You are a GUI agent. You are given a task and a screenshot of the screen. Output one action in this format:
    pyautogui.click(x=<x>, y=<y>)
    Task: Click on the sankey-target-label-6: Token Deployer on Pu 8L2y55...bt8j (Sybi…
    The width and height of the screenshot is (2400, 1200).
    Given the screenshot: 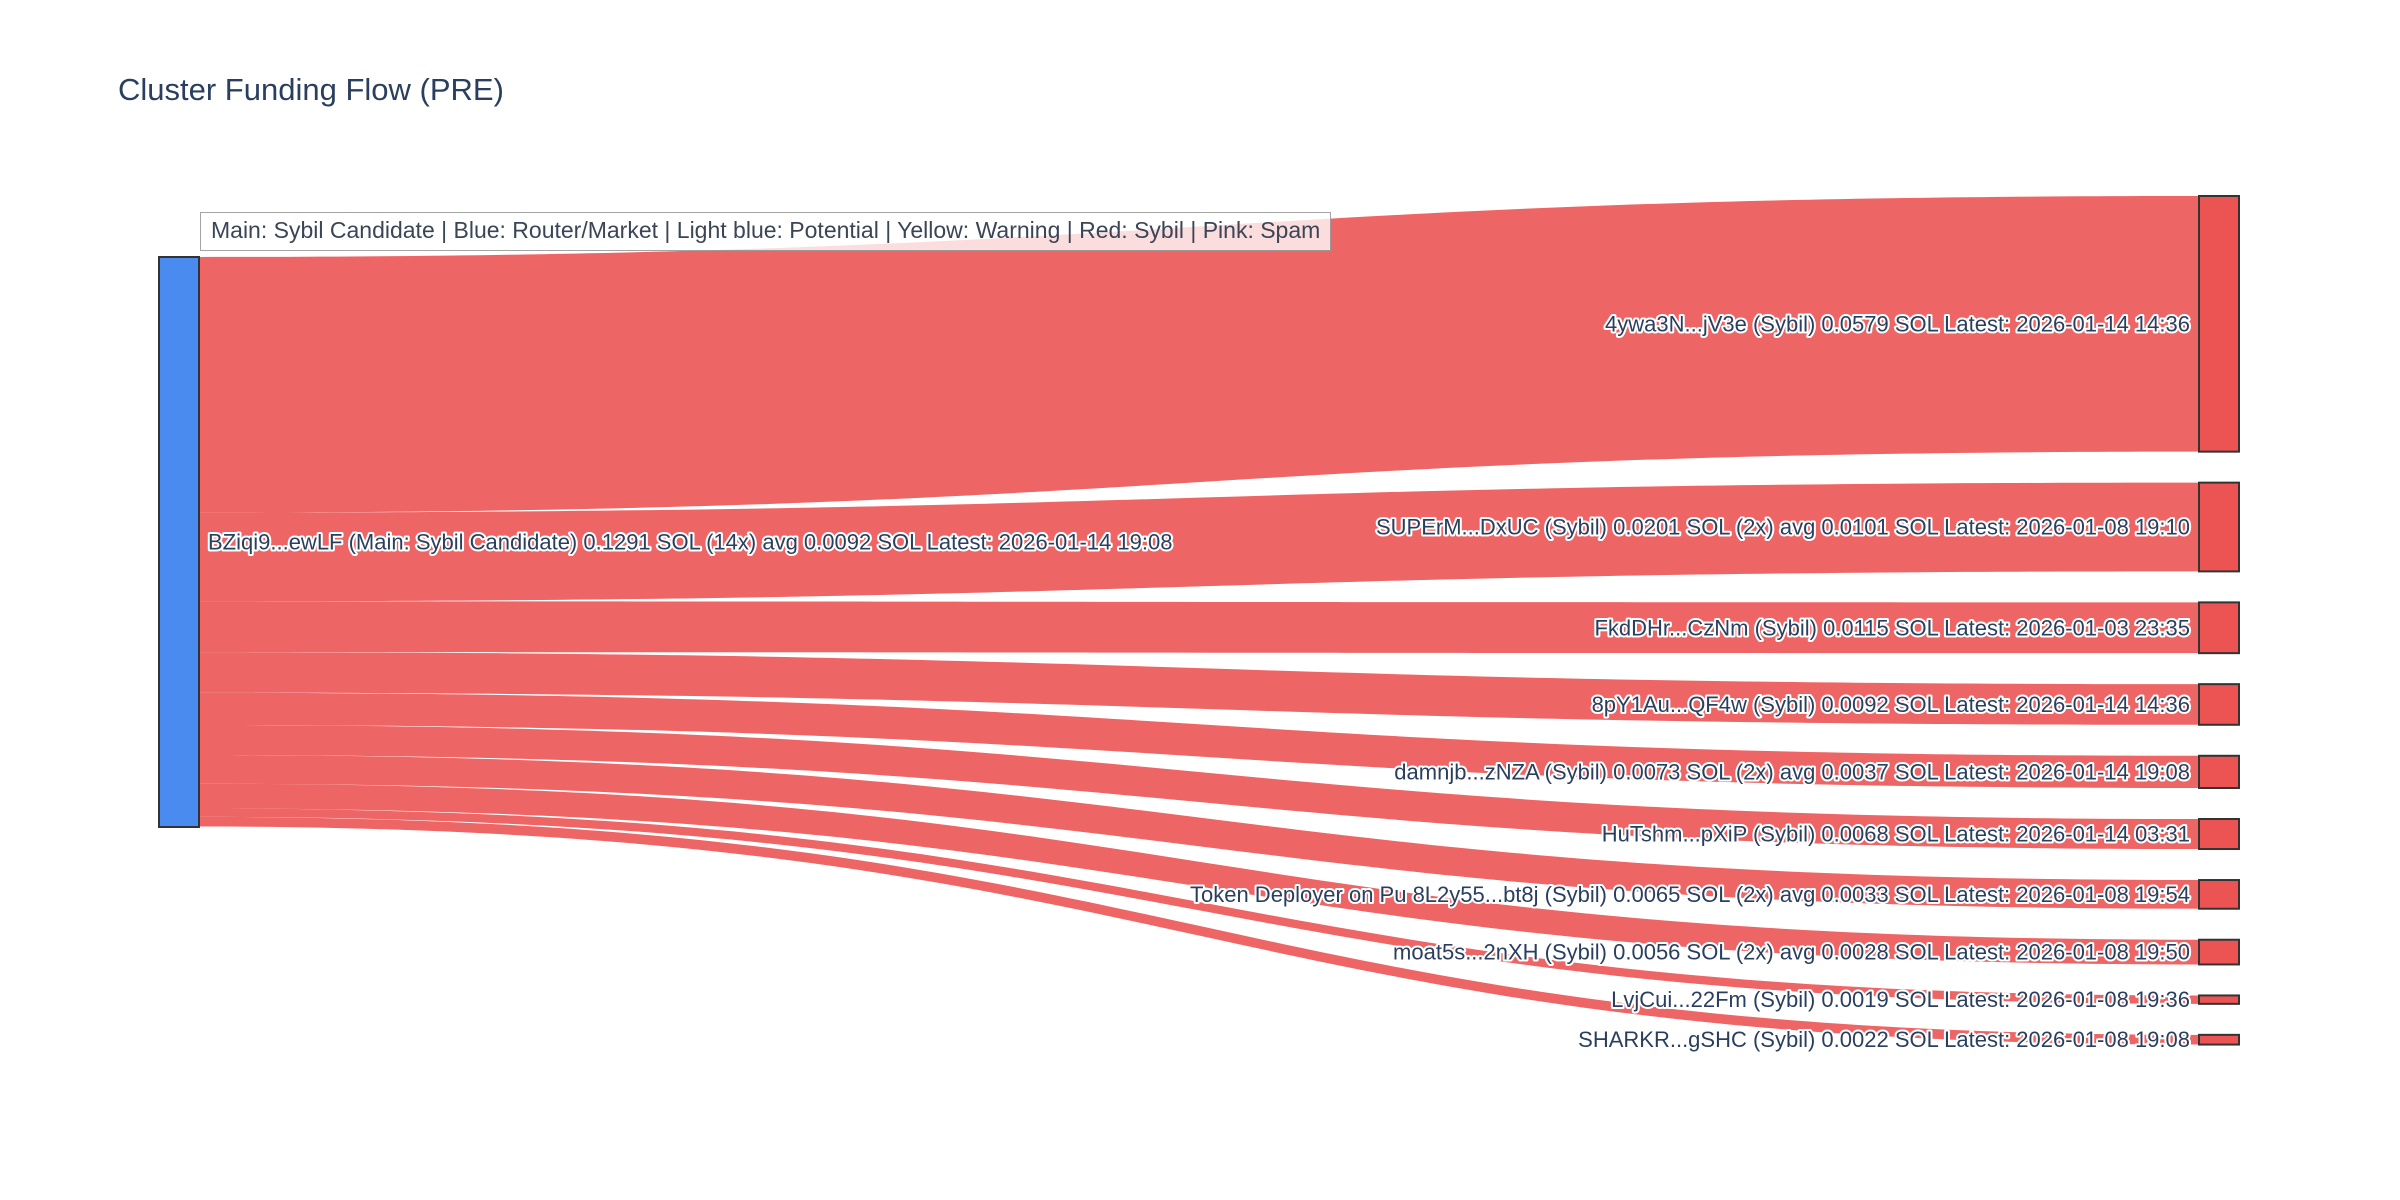 What is the action you would take?
    pyautogui.click(x=1690, y=894)
    